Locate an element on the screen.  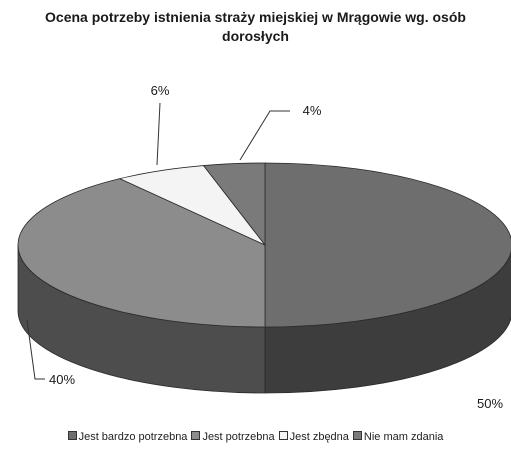
legend-label: Jest bardzo potrzebna is located at coordinates (133, 437).